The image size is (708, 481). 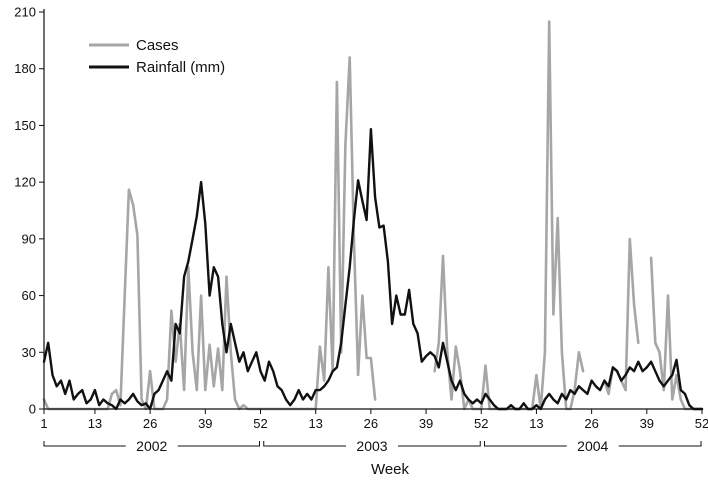 I want to click on cases-series-line, so click(x=676, y=333).